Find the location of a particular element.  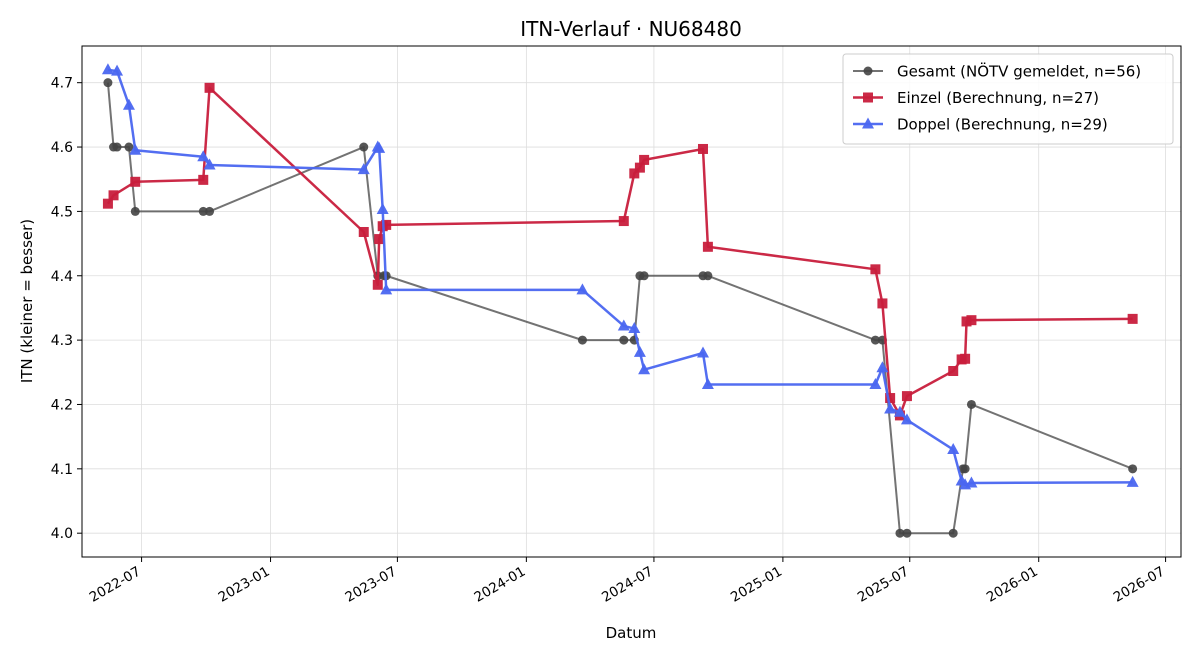

legend-item: Doppel (Berechnung, n=29) is located at coordinates (980, 125).